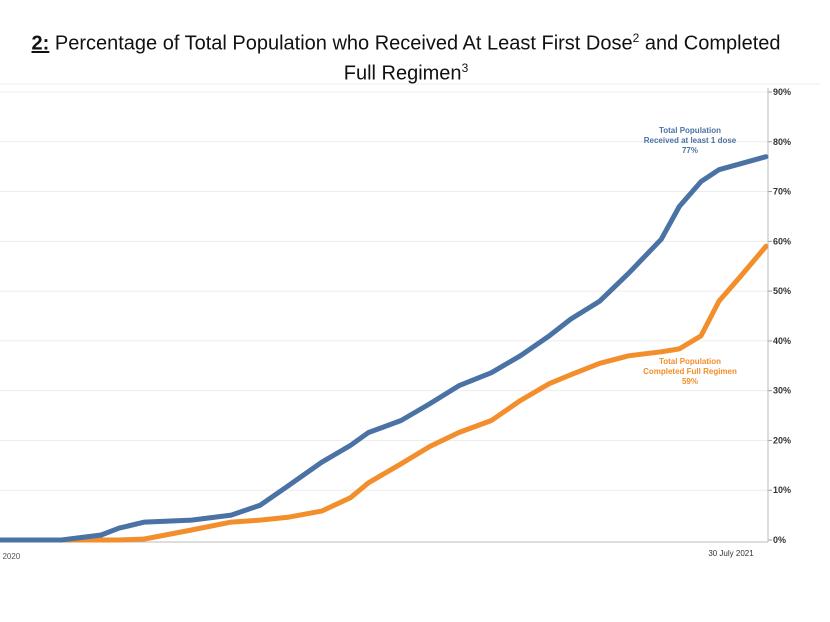  I want to click on x-tick-label: 30 July 2021, so click(731, 553).